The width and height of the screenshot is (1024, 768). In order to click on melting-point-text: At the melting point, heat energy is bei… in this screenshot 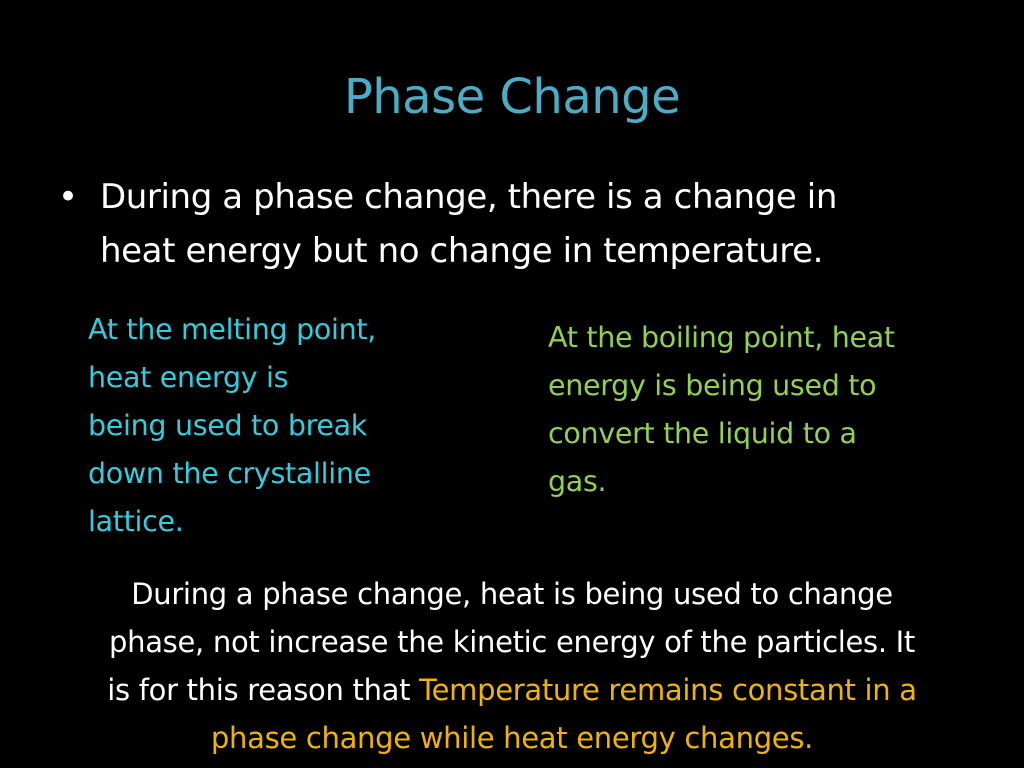, I will do `click(268, 426)`.